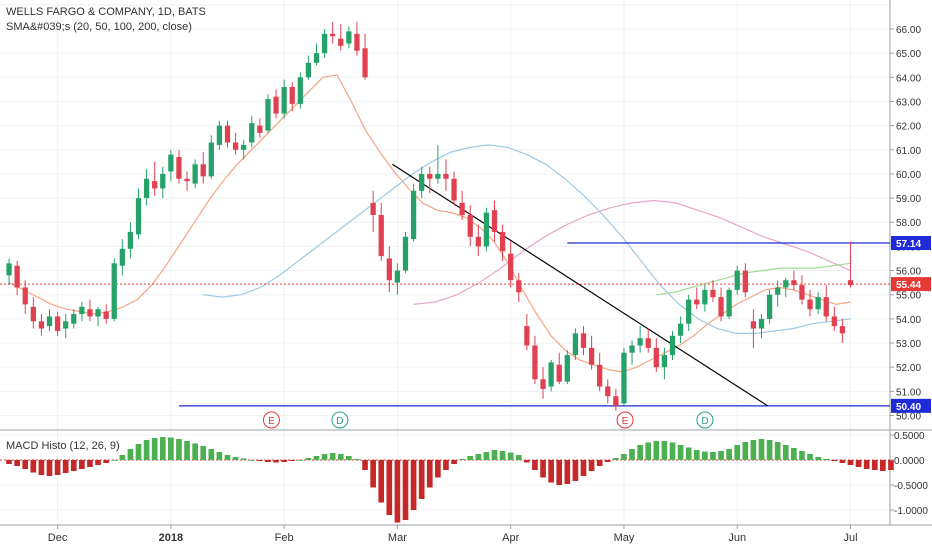  What do you see at coordinates (271, 420) in the screenshot?
I see `event-marker-0: E` at bounding box center [271, 420].